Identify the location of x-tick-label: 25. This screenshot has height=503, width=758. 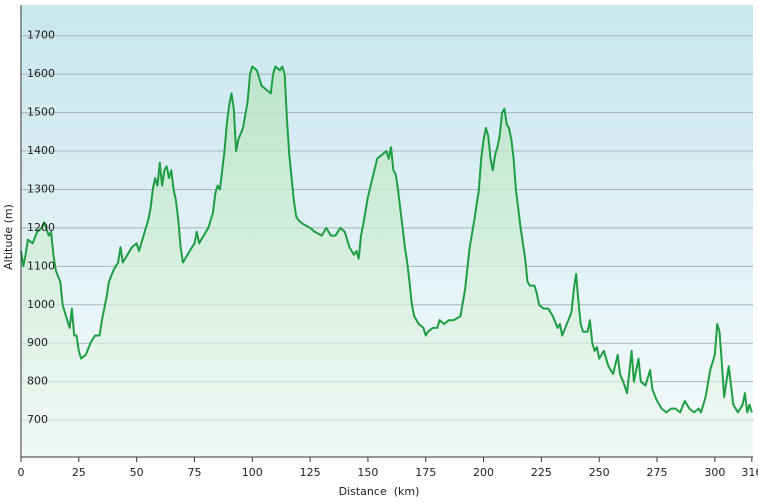
(79, 472).